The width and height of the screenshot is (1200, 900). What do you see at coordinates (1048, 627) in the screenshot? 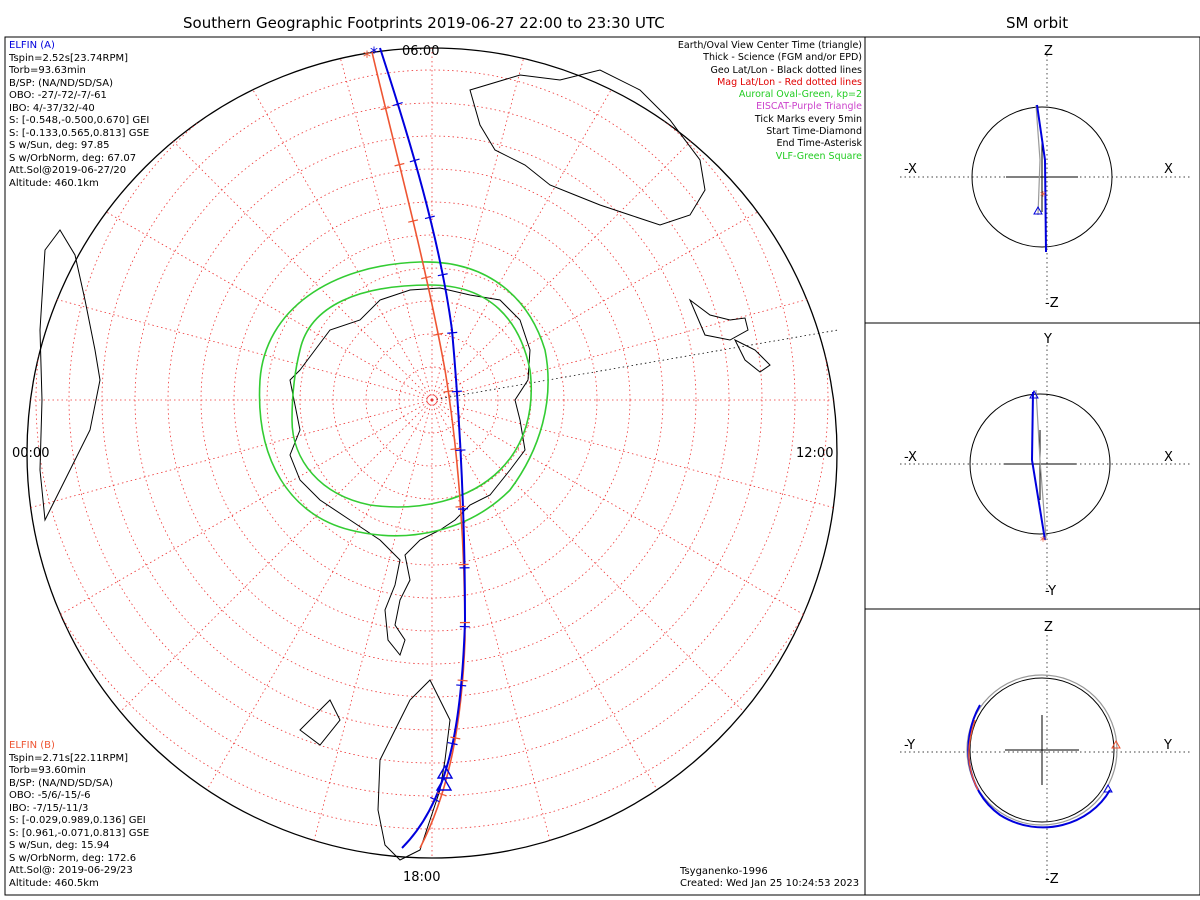
I see `panel3-top-label: Z` at bounding box center [1048, 627].